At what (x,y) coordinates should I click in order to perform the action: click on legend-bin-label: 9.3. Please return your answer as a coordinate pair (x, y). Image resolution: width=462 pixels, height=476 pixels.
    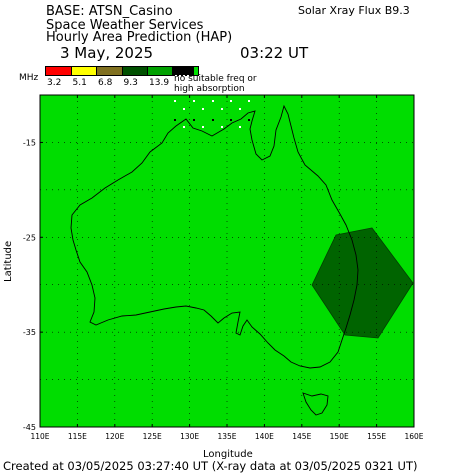
    Looking at the image, I should click on (130, 83).